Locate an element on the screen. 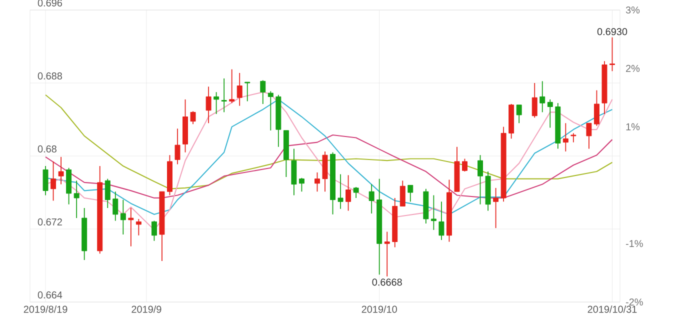 The height and width of the screenshot is (324, 680). x-tick-label: 2019/10/31 is located at coordinates (612, 309).